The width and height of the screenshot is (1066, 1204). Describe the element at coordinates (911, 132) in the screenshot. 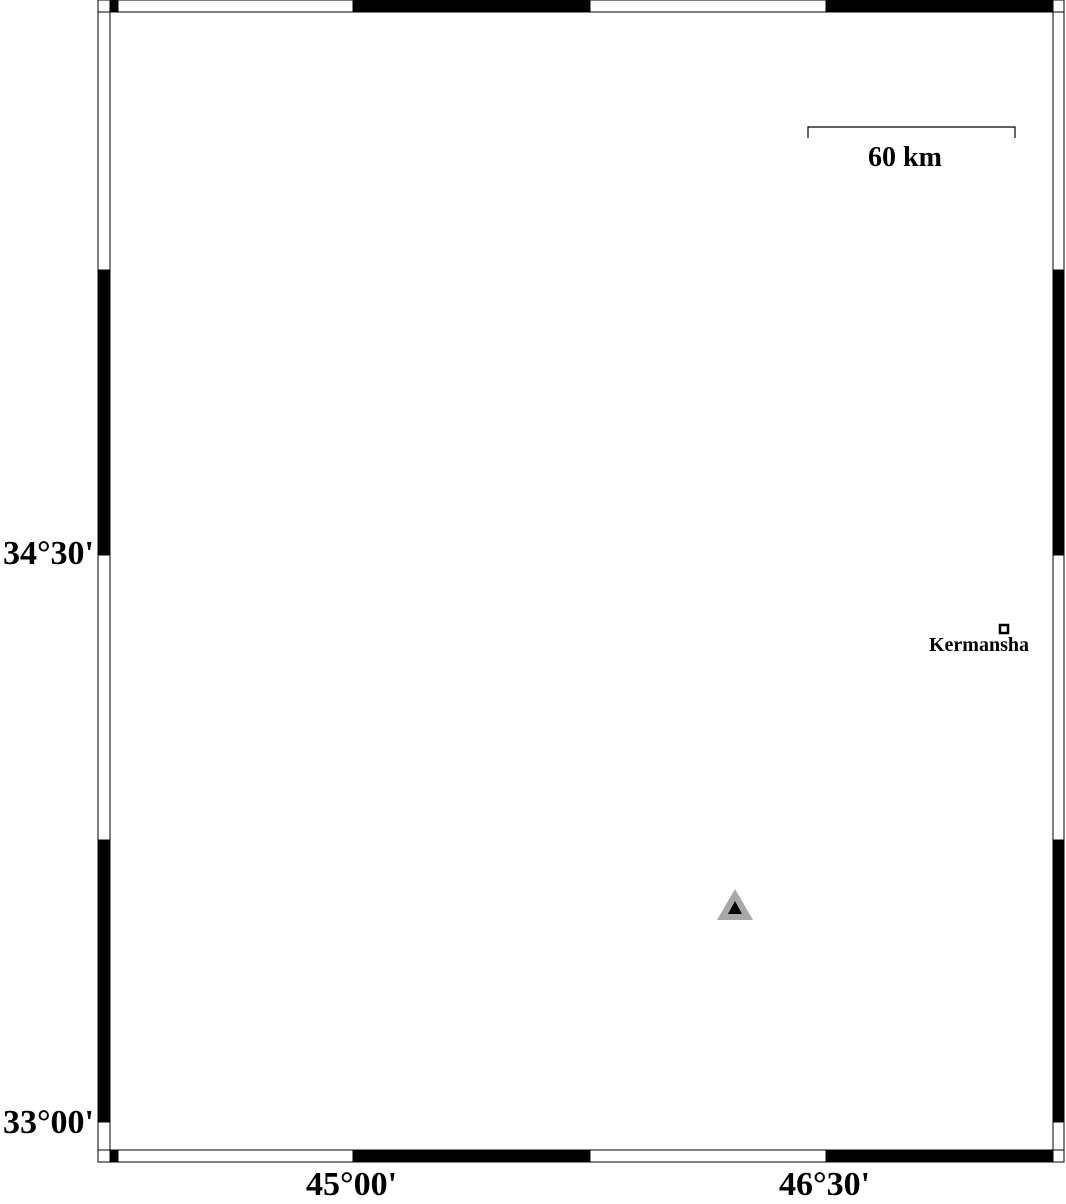

I see `scale-bar` at that location.